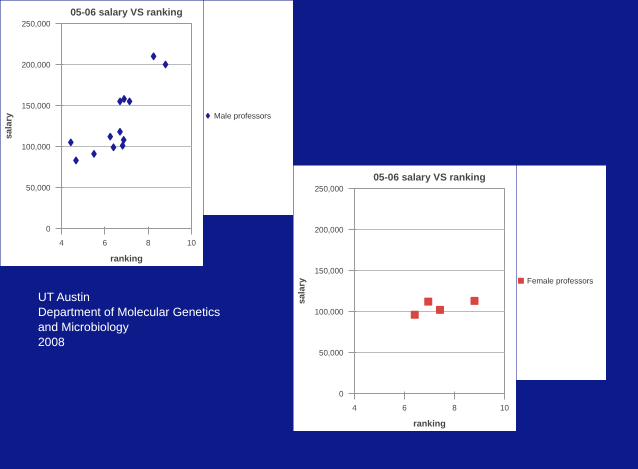 The width and height of the screenshot is (638, 469). What do you see at coordinates (129, 319) in the screenshot?
I see `text: Department of Molecular Genetics and Microbiology` at bounding box center [129, 319].